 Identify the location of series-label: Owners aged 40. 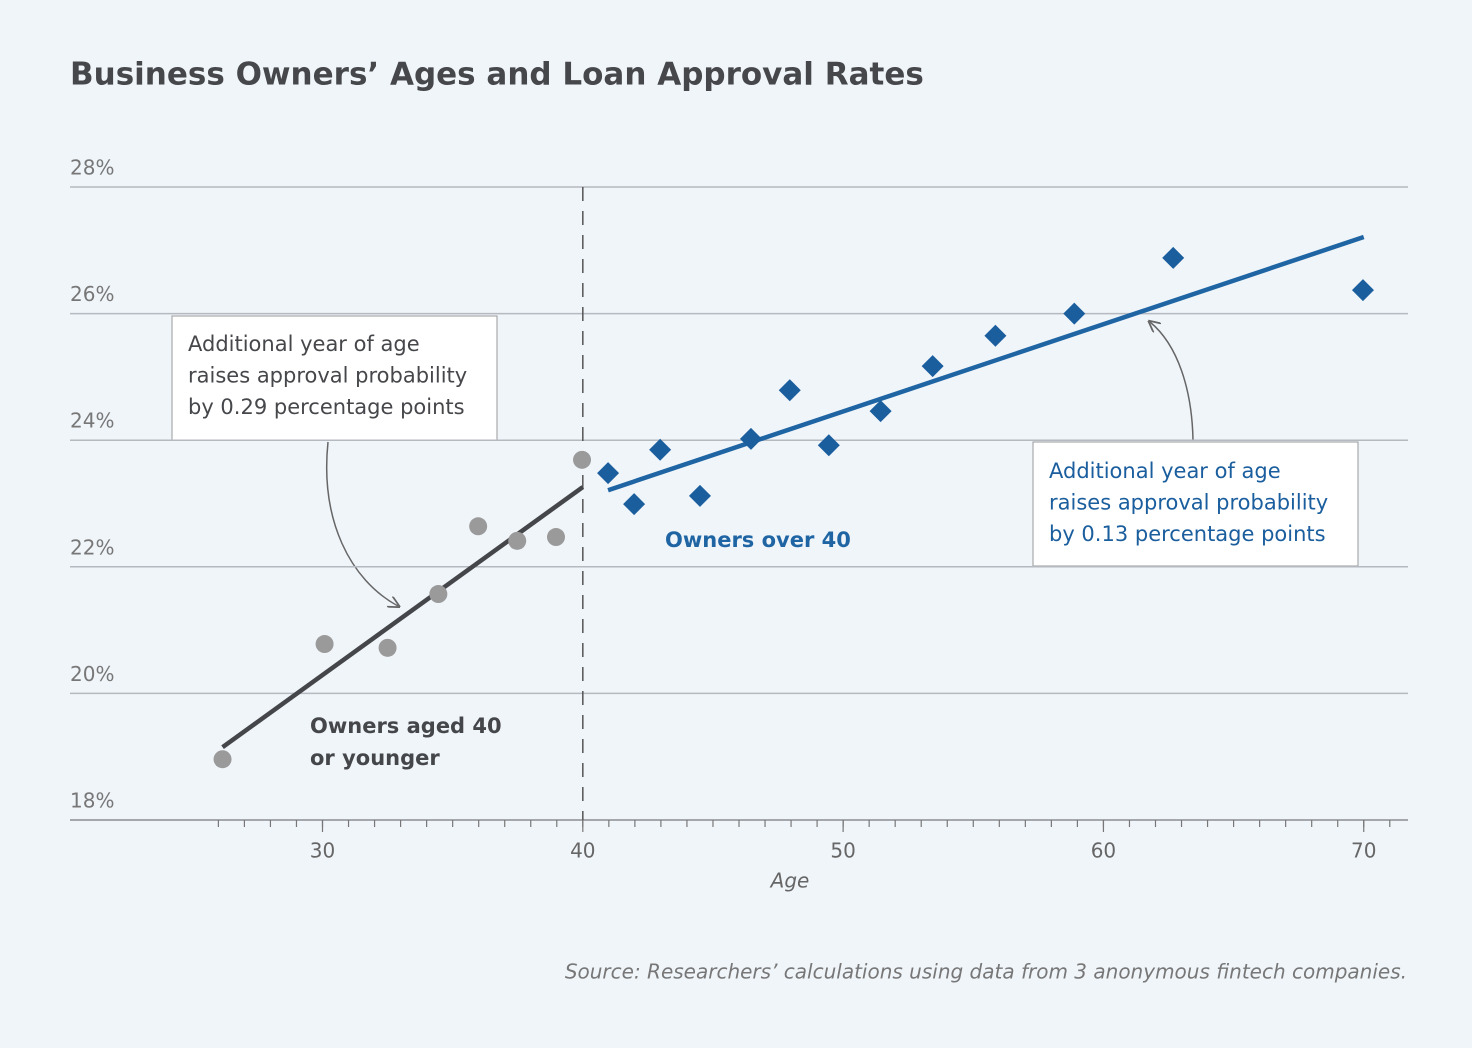
(406, 726).